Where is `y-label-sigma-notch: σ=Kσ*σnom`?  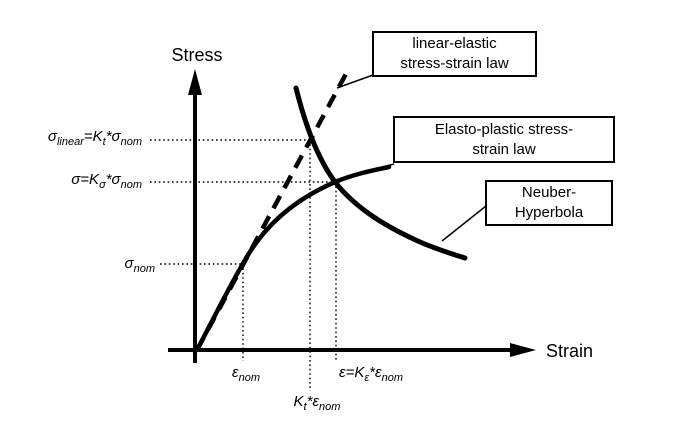
y-label-sigma-notch: σ=Kσ*σnom is located at coordinates (106, 181).